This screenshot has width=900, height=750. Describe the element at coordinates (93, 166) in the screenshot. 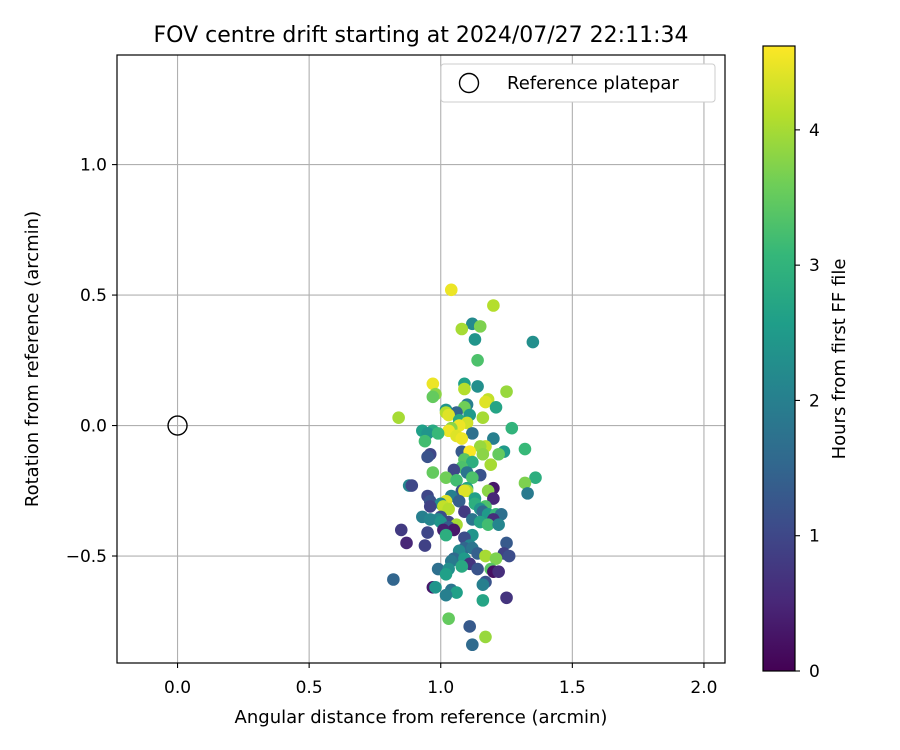

I see `y-tick-label: 1.0` at that location.